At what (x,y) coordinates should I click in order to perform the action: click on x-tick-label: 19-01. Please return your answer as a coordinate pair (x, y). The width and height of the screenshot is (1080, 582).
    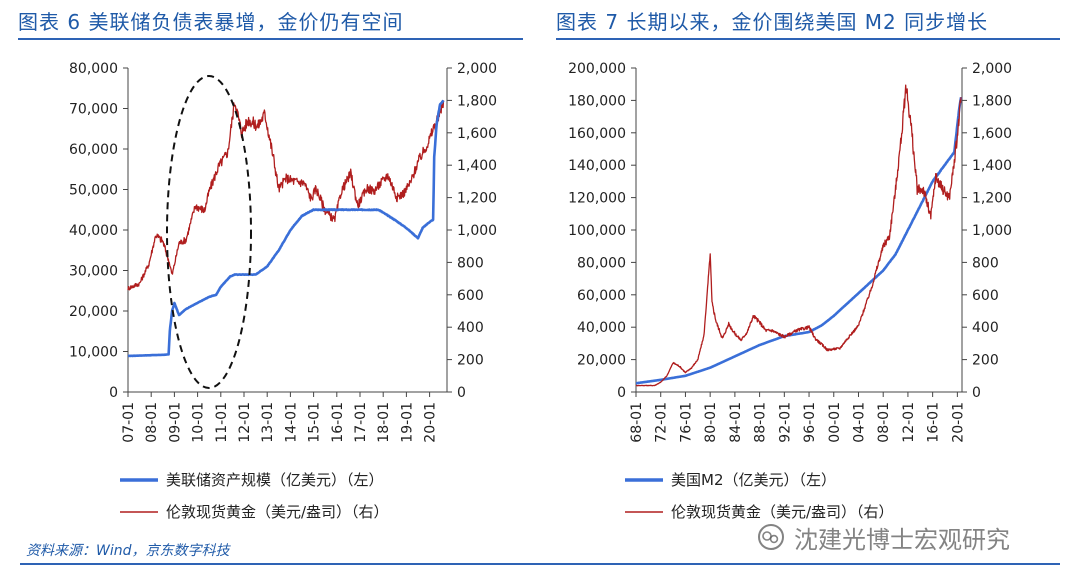
    Looking at the image, I should click on (407, 422).